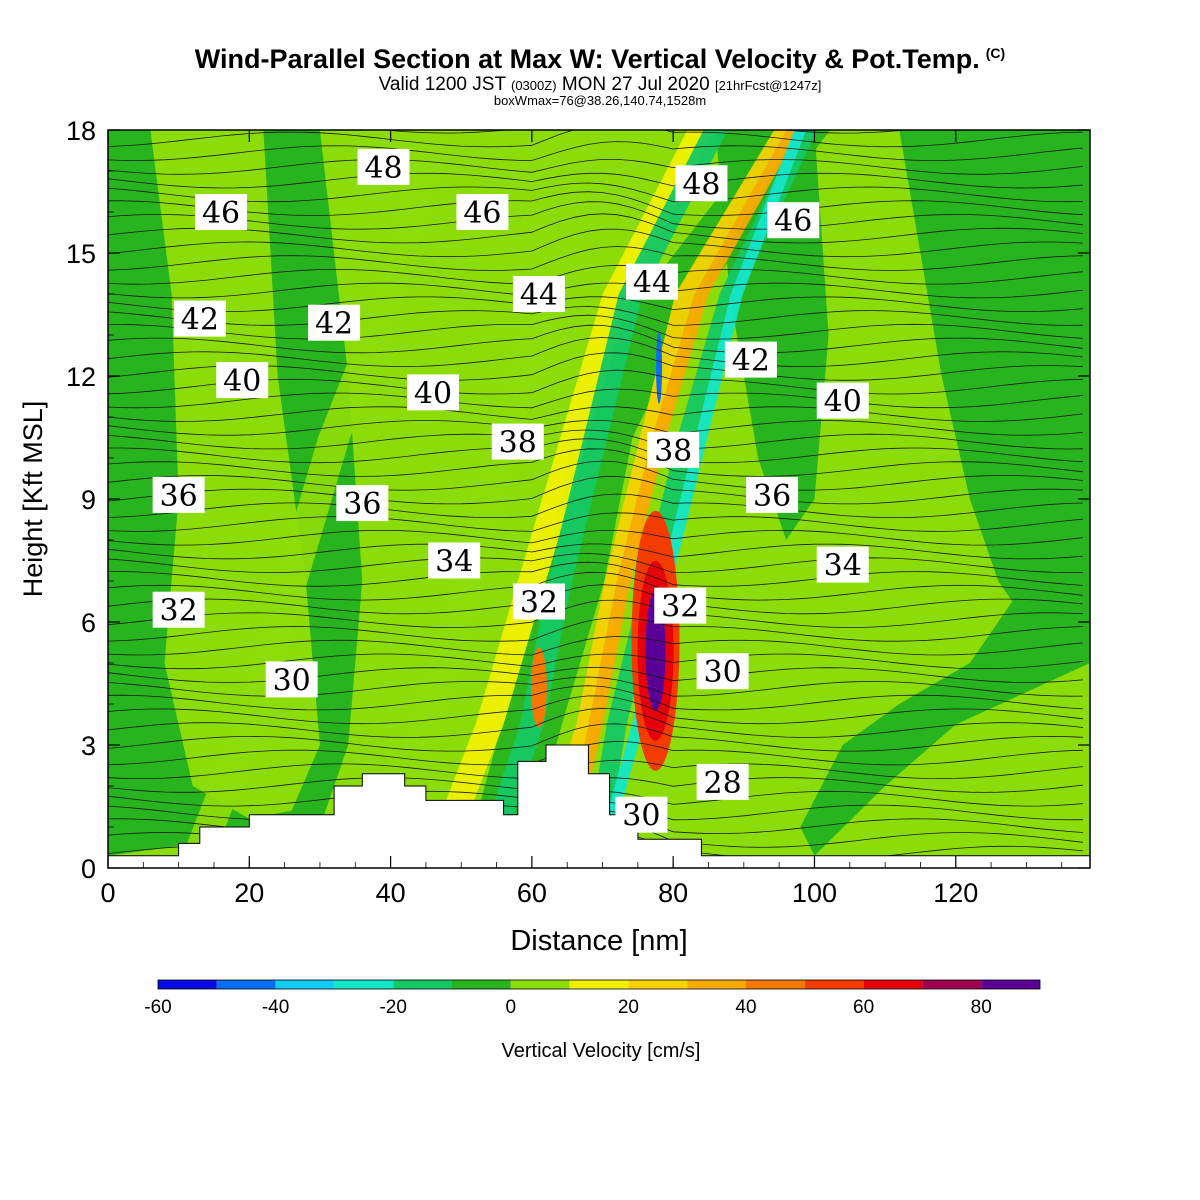 The height and width of the screenshot is (1200, 1200). Describe the element at coordinates (433, 393) in the screenshot. I see `theta-label-text: 40` at that location.